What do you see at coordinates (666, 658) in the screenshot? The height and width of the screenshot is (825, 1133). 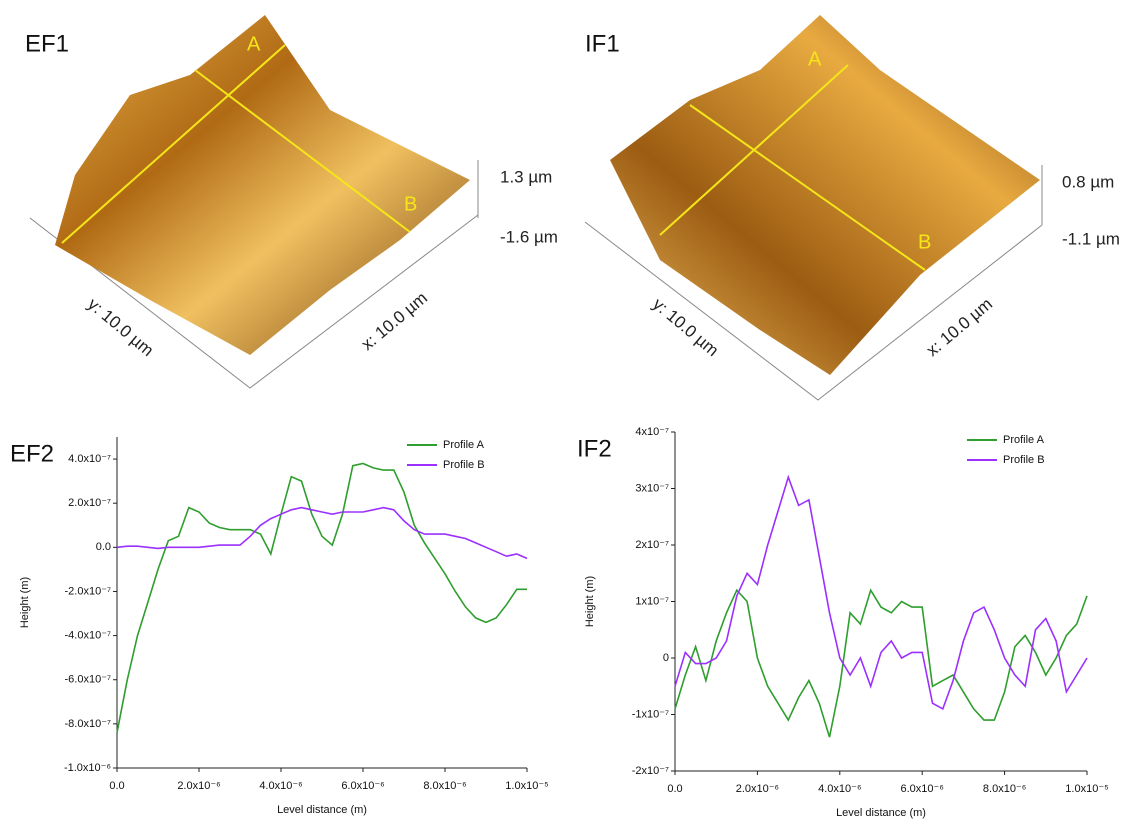 I see `y-tick-label: 0` at bounding box center [666, 658].